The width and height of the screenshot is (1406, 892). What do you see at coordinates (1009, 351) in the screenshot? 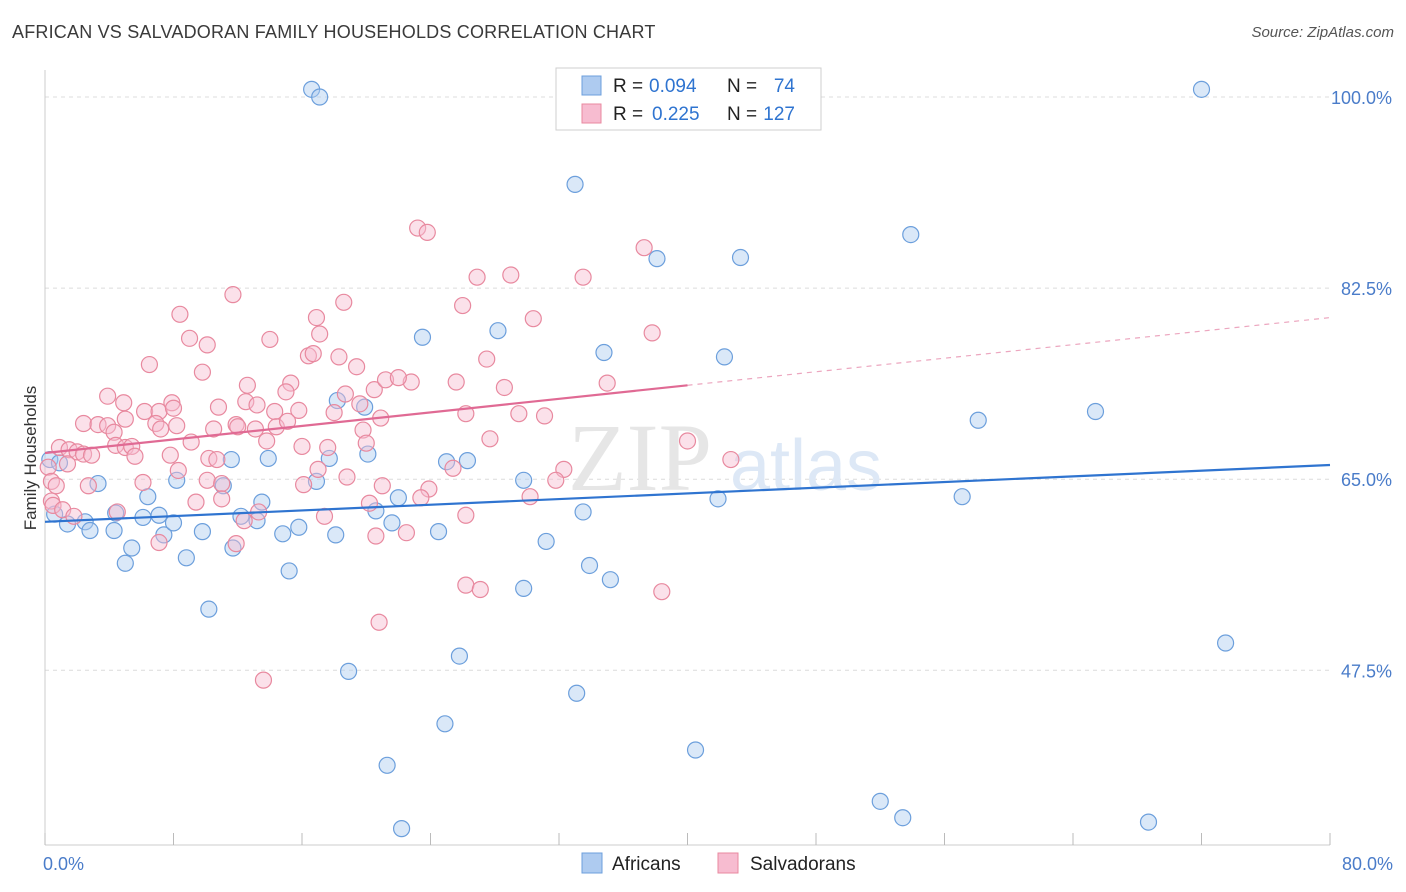
I see `trendline-salvadorans-extension` at bounding box center [1009, 351].